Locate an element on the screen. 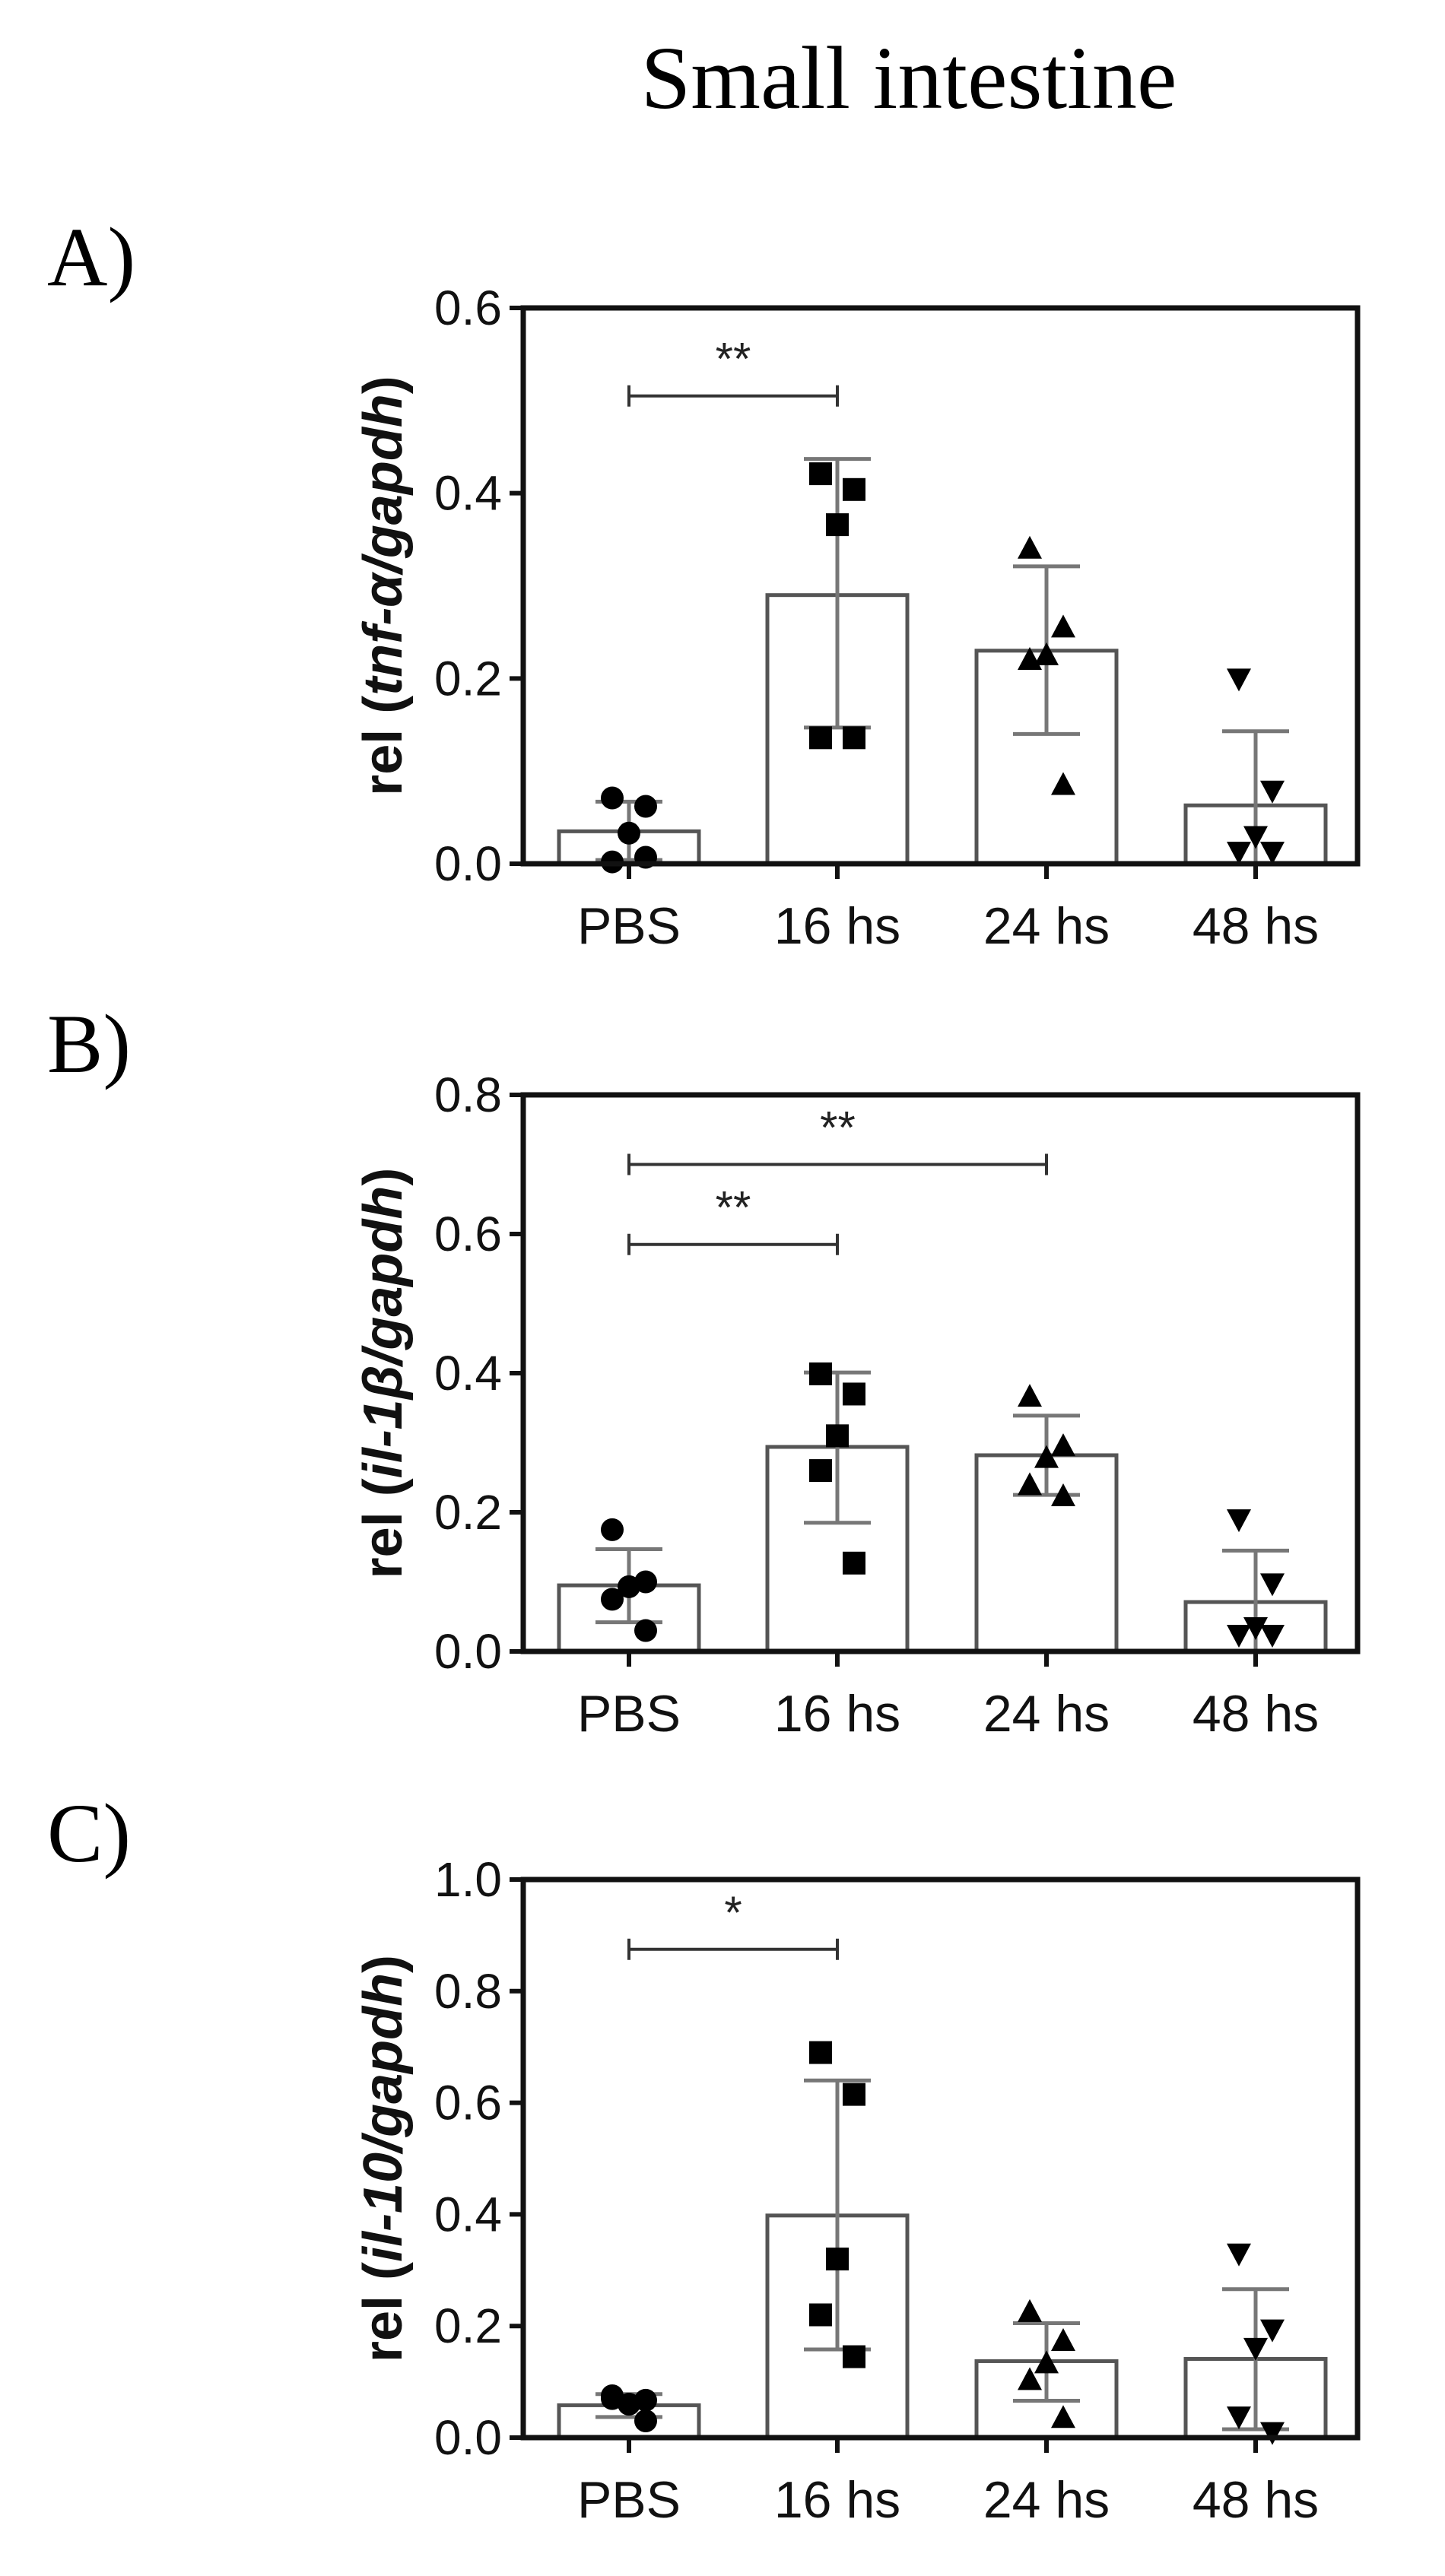  y-axis-label: rel (tnf-α/gapdh) is located at coordinates (383, 586).